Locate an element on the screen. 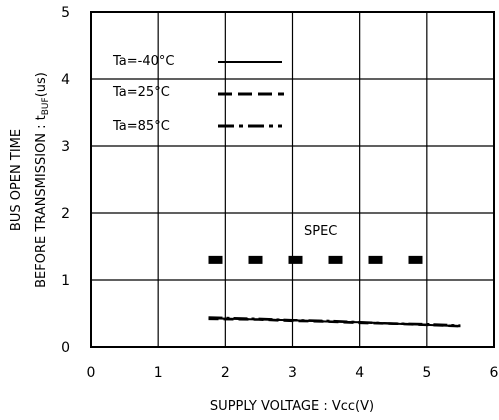 This screenshot has height=420, width=499. x-tick-label: 4 is located at coordinates (359, 373).